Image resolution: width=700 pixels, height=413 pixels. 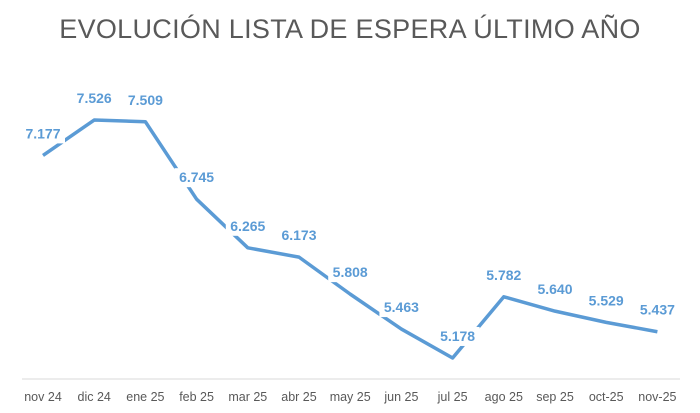 I want to click on data-label: 5.437, so click(x=657, y=310).